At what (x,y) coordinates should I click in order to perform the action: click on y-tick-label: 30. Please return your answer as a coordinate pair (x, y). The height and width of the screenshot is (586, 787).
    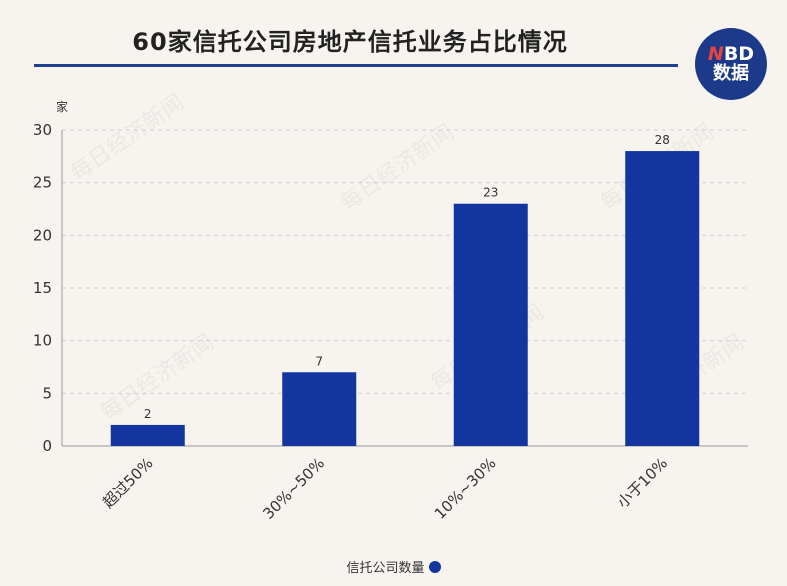
    Looking at the image, I should click on (42, 130).